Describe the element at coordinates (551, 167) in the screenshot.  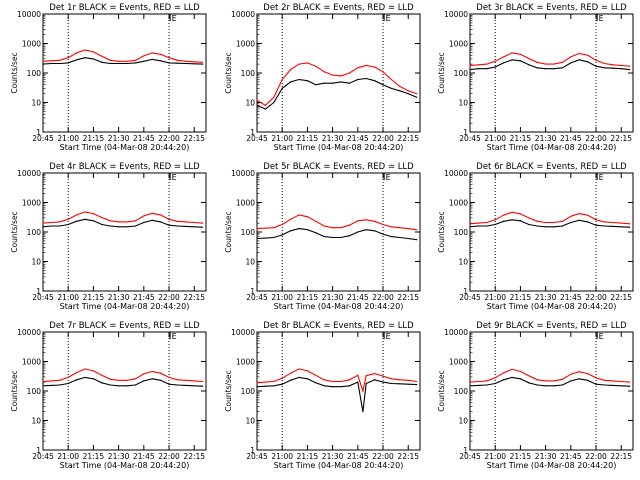
I see `panel-title: Det 6r BLACK = Events, RED = LLD` at that location.